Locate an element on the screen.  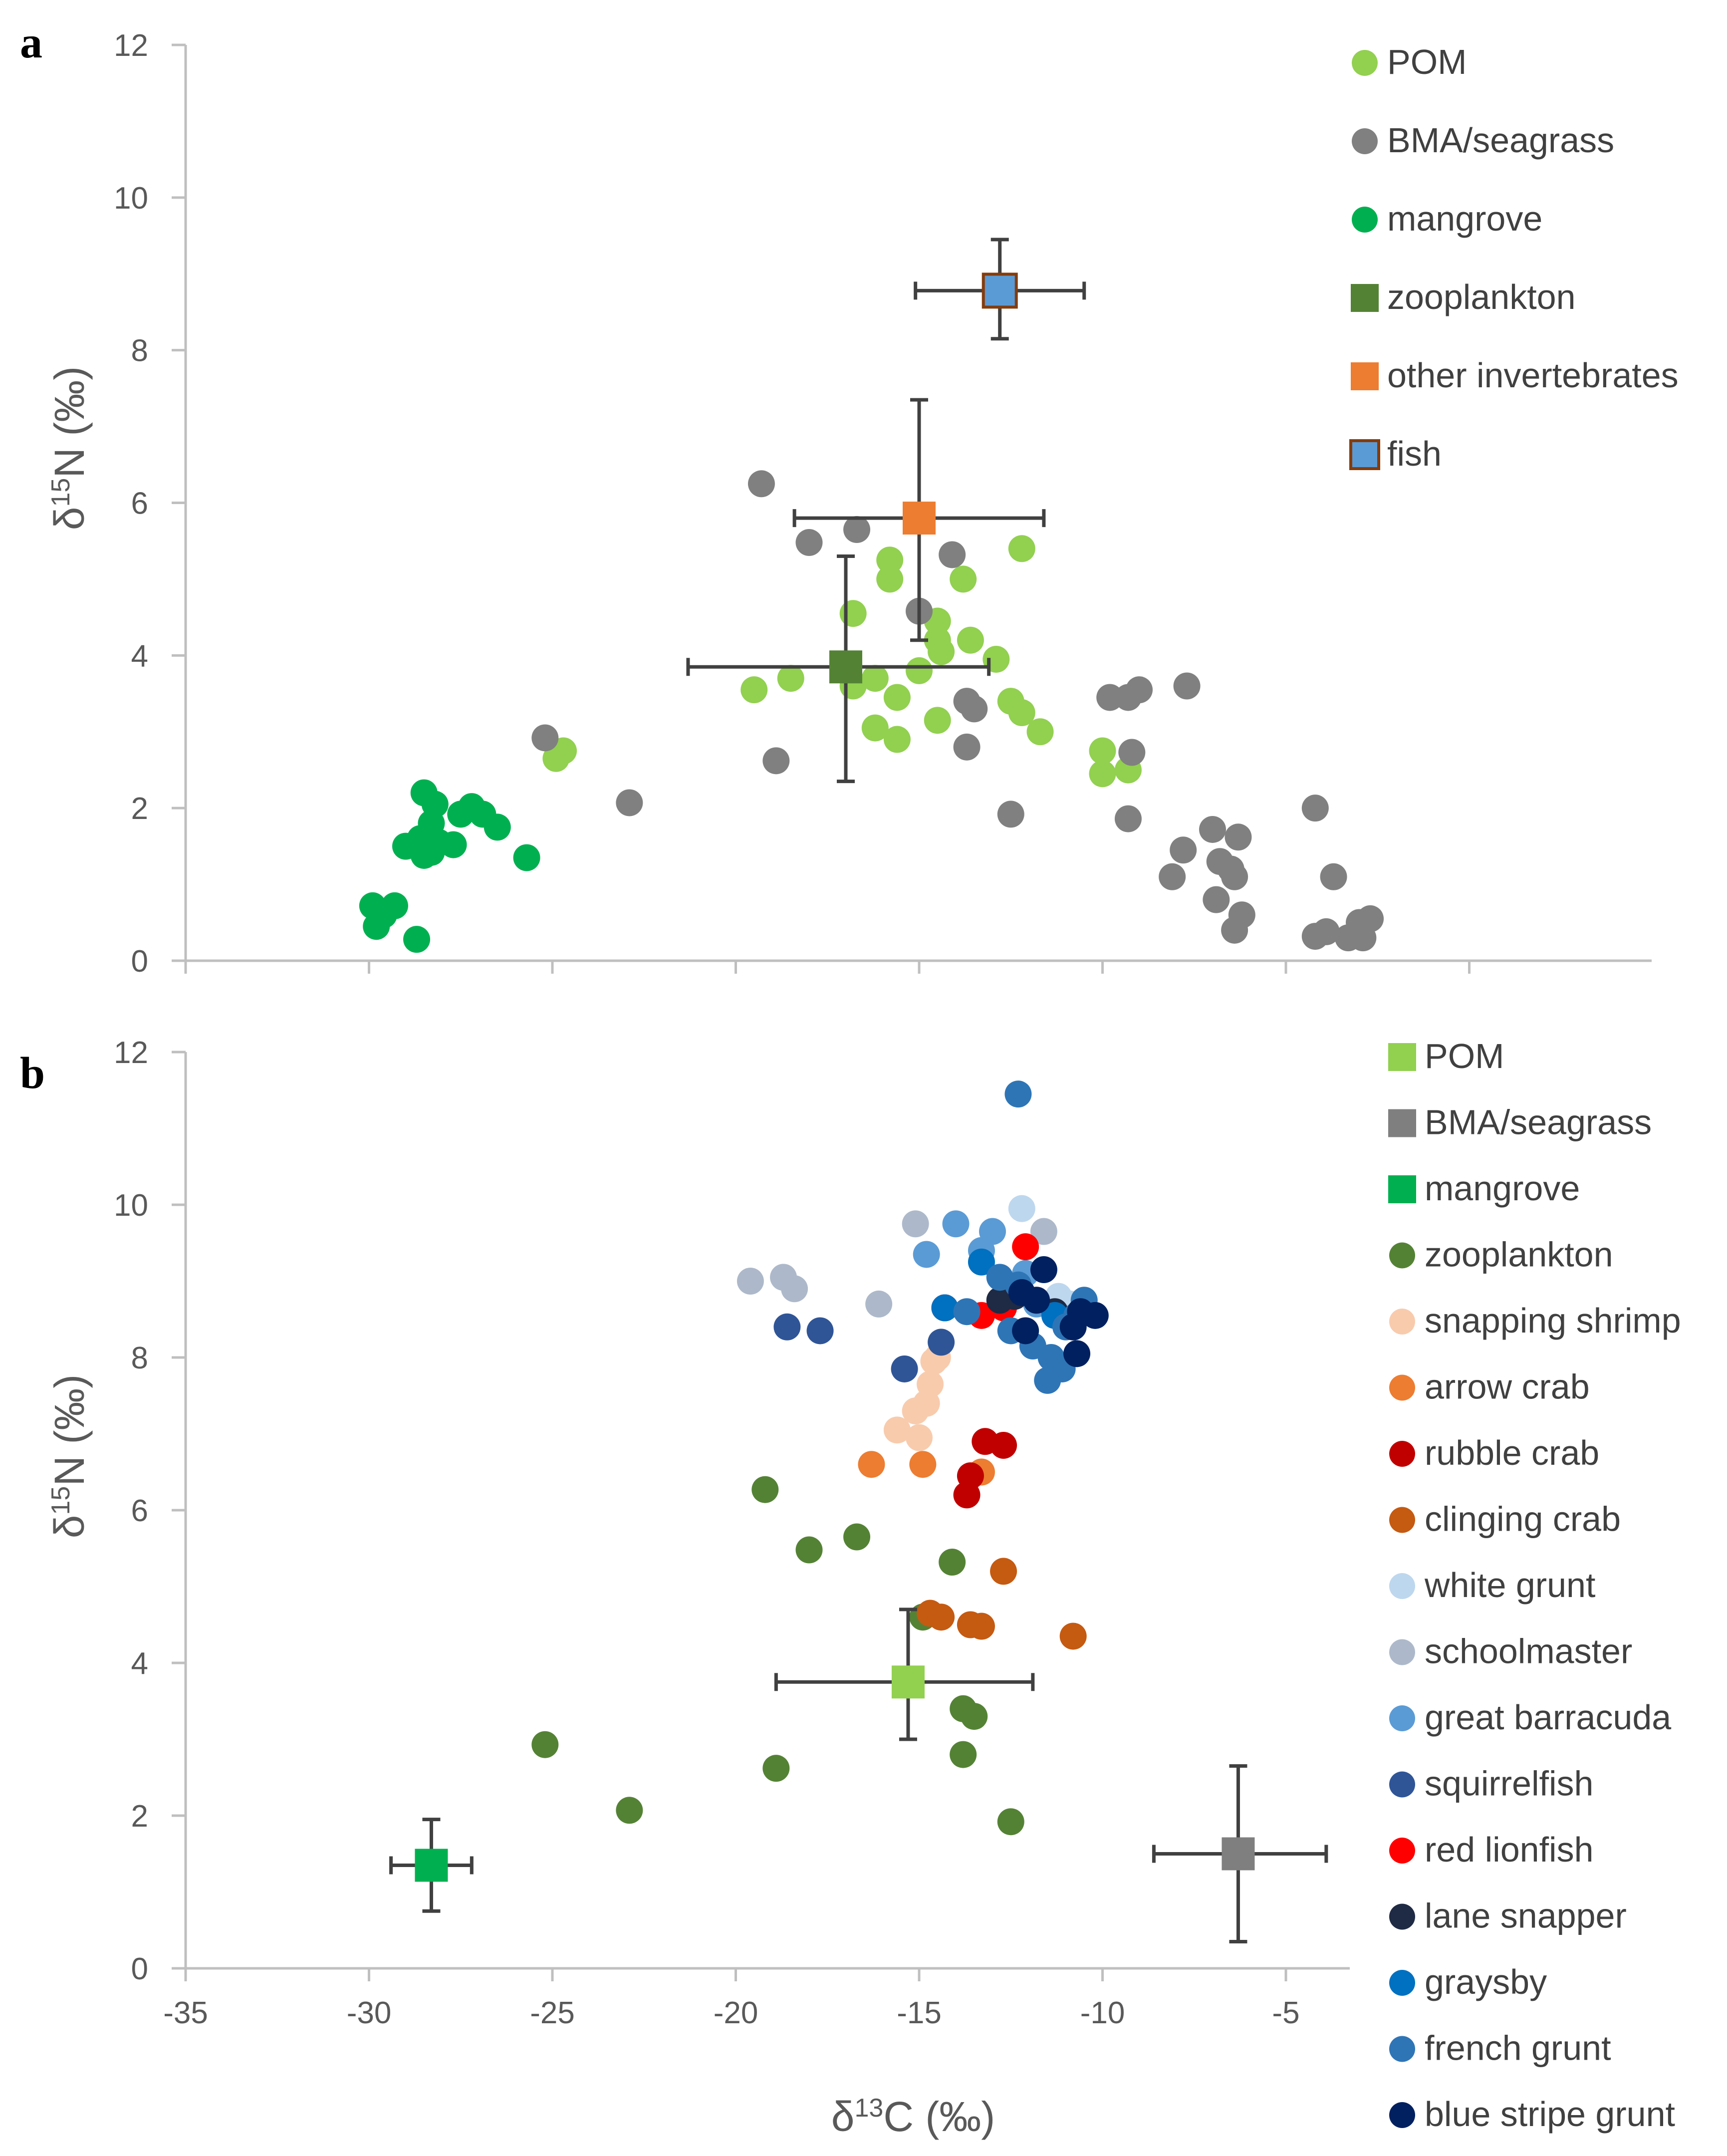
panel-b-errorbar-mangrove is located at coordinates (431, 1865).